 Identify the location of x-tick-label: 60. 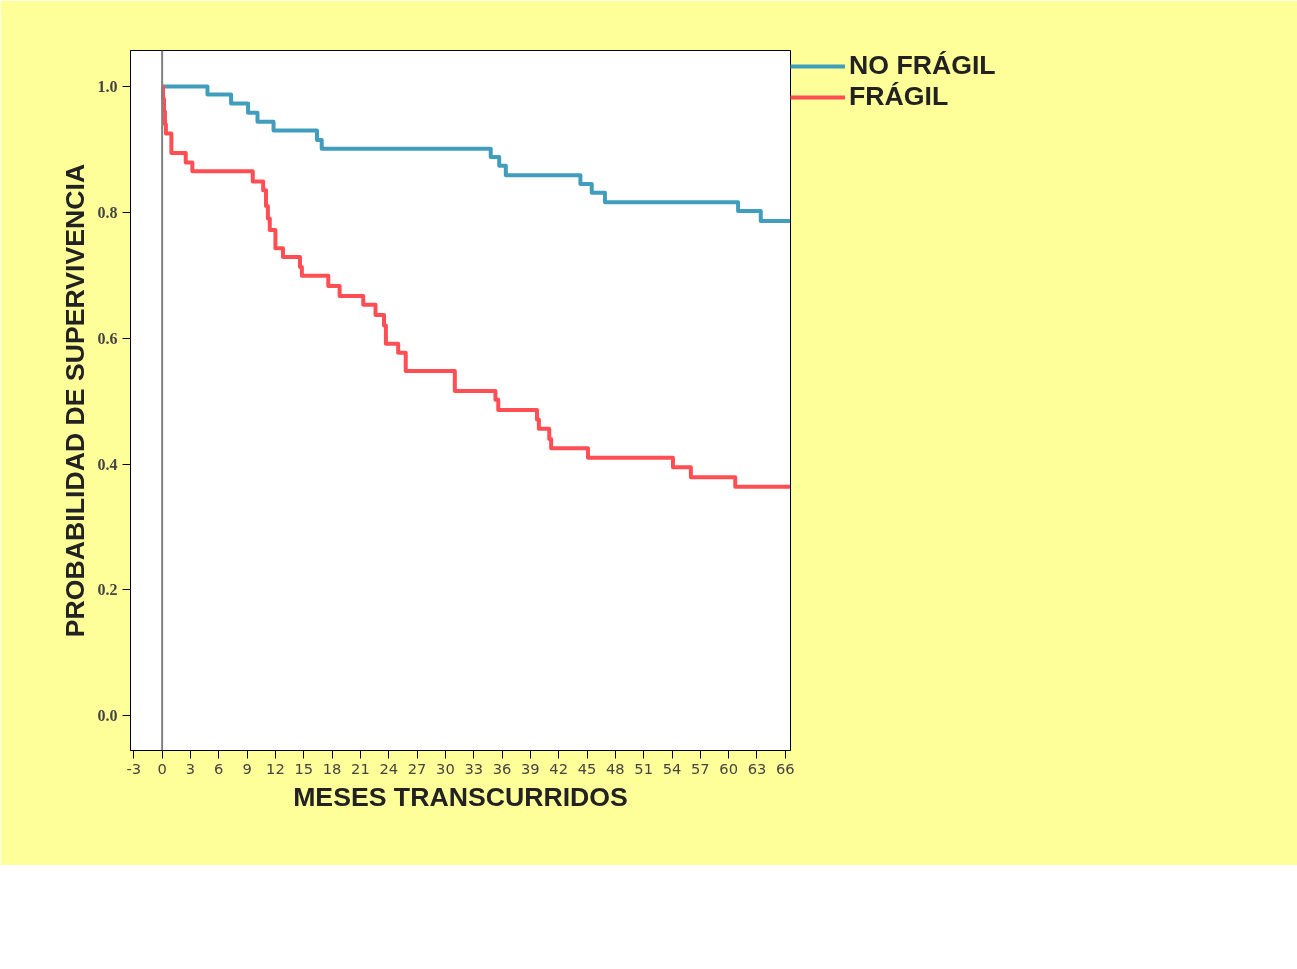
(728, 768).